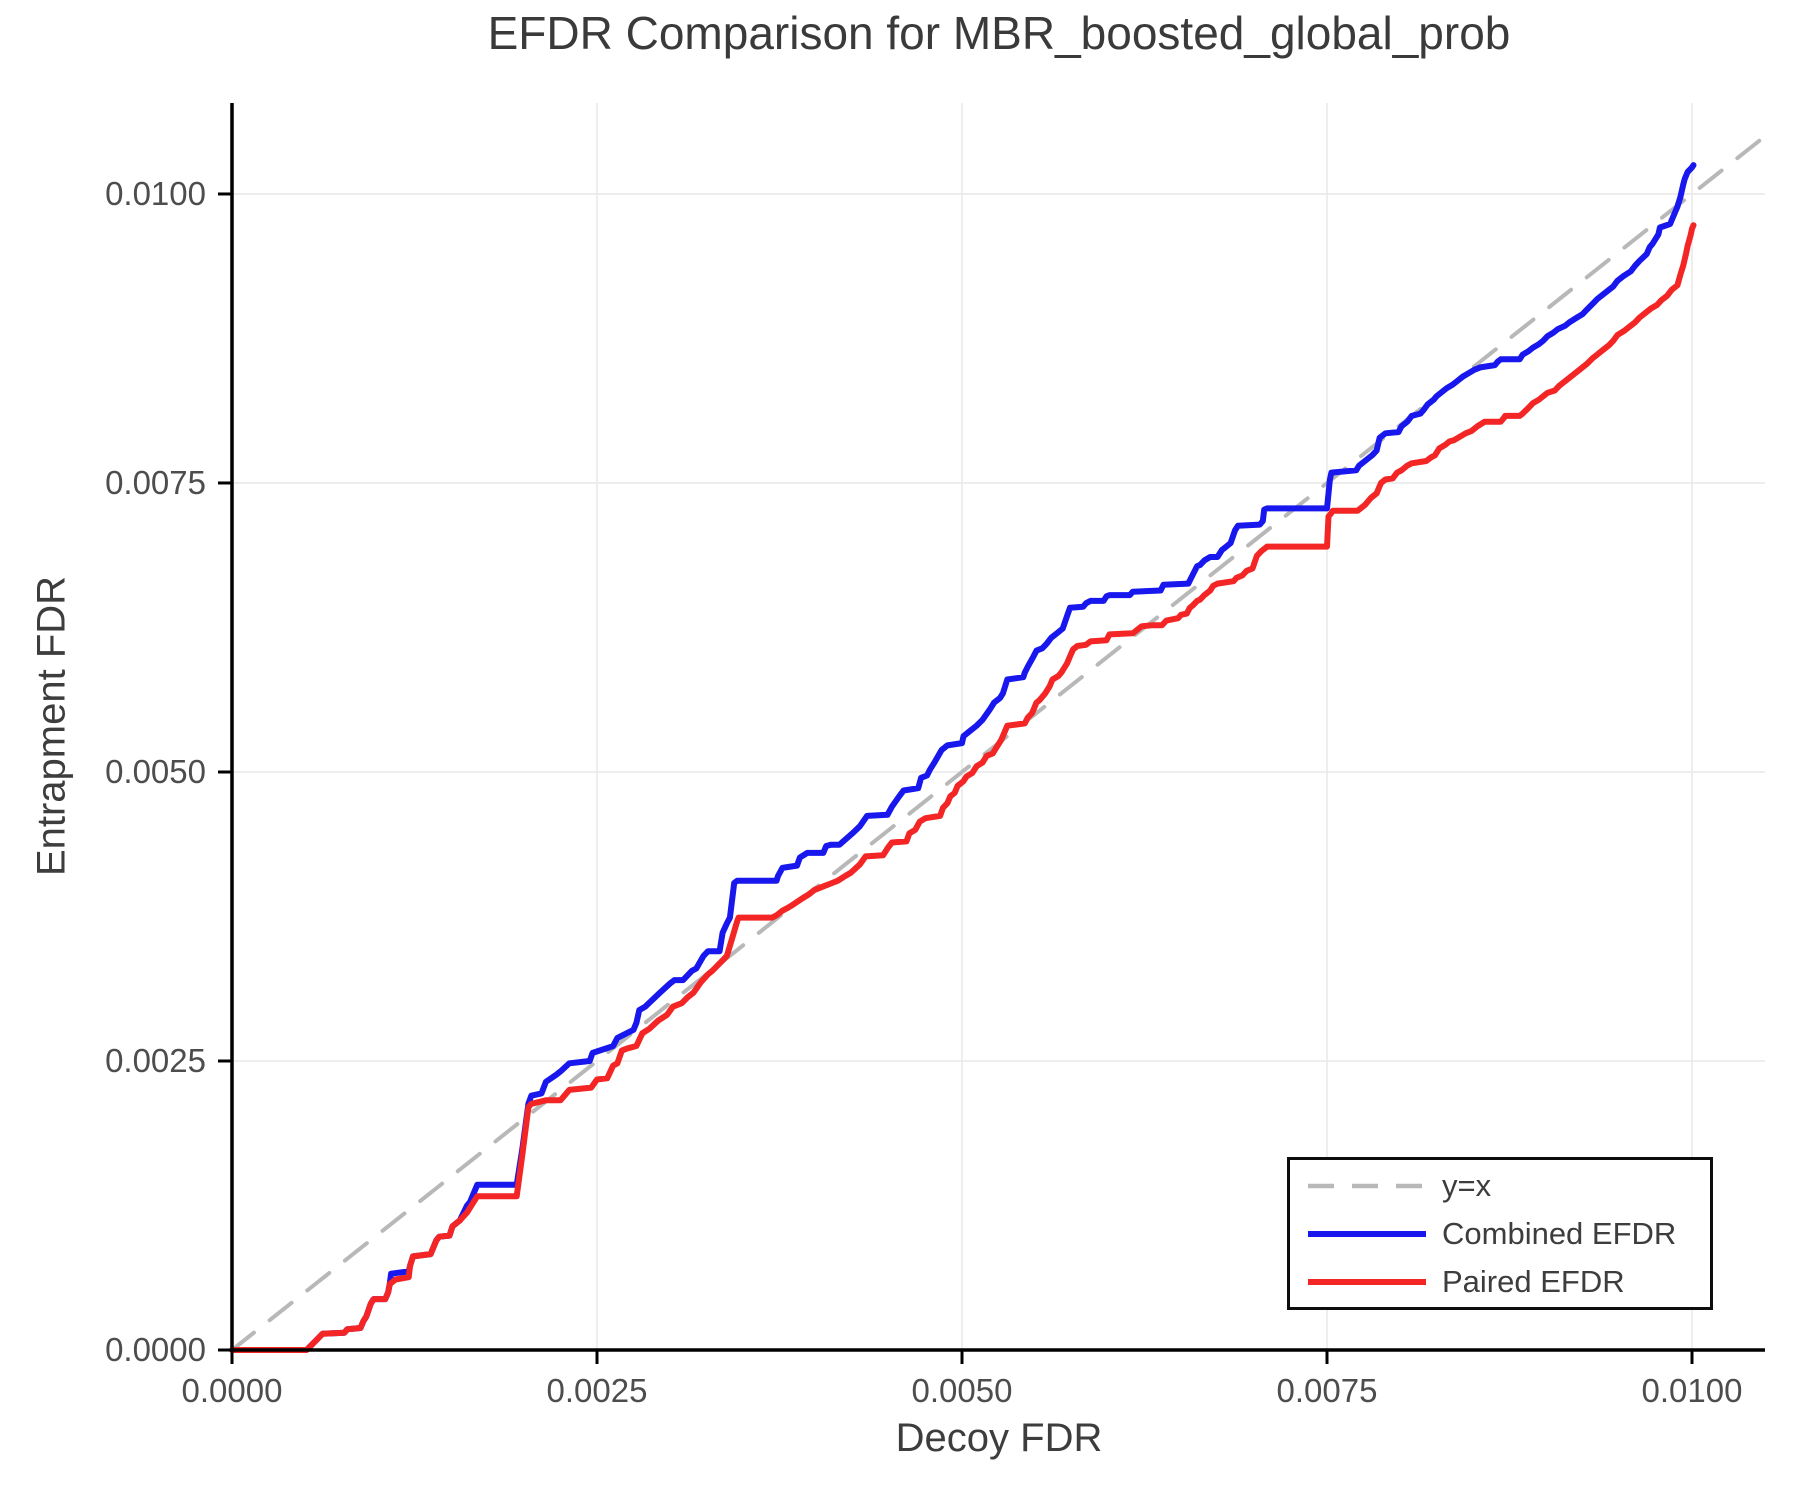 The image size is (1800, 1500). Describe the element at coordinates (155, 1060) in the screenshot. I see `y-tick-label: 0.0025` at that location.